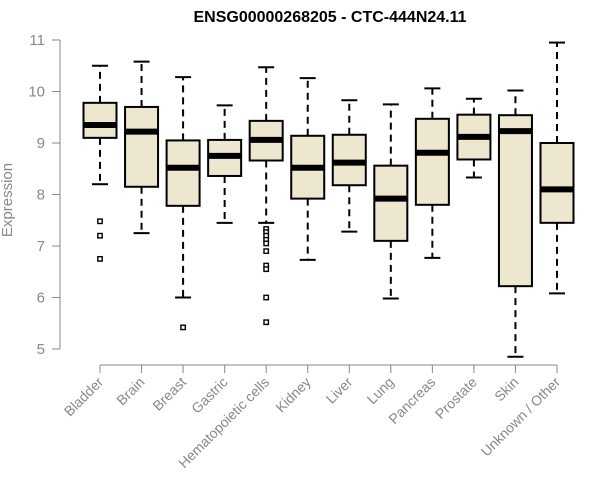  Describe the element at coordinates (339, 390) in the screenshot. I see `x-tick-label: Liver` at that location.